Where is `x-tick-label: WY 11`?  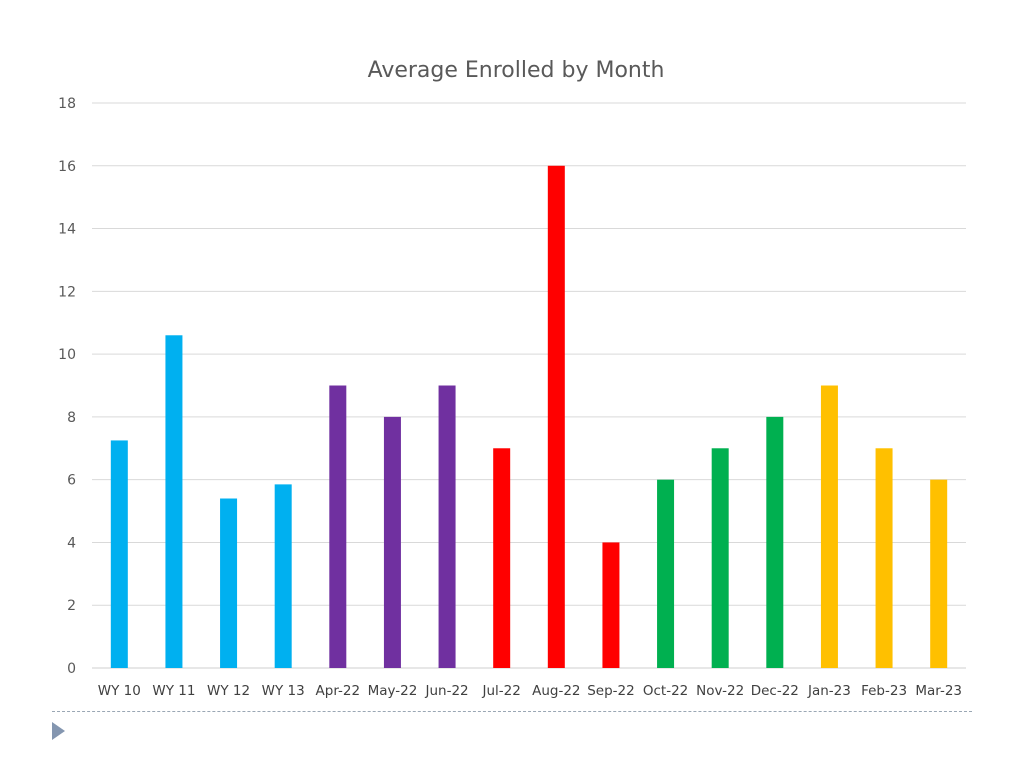
x-tick-label: WY 11 is located at coordinates (173, 691).